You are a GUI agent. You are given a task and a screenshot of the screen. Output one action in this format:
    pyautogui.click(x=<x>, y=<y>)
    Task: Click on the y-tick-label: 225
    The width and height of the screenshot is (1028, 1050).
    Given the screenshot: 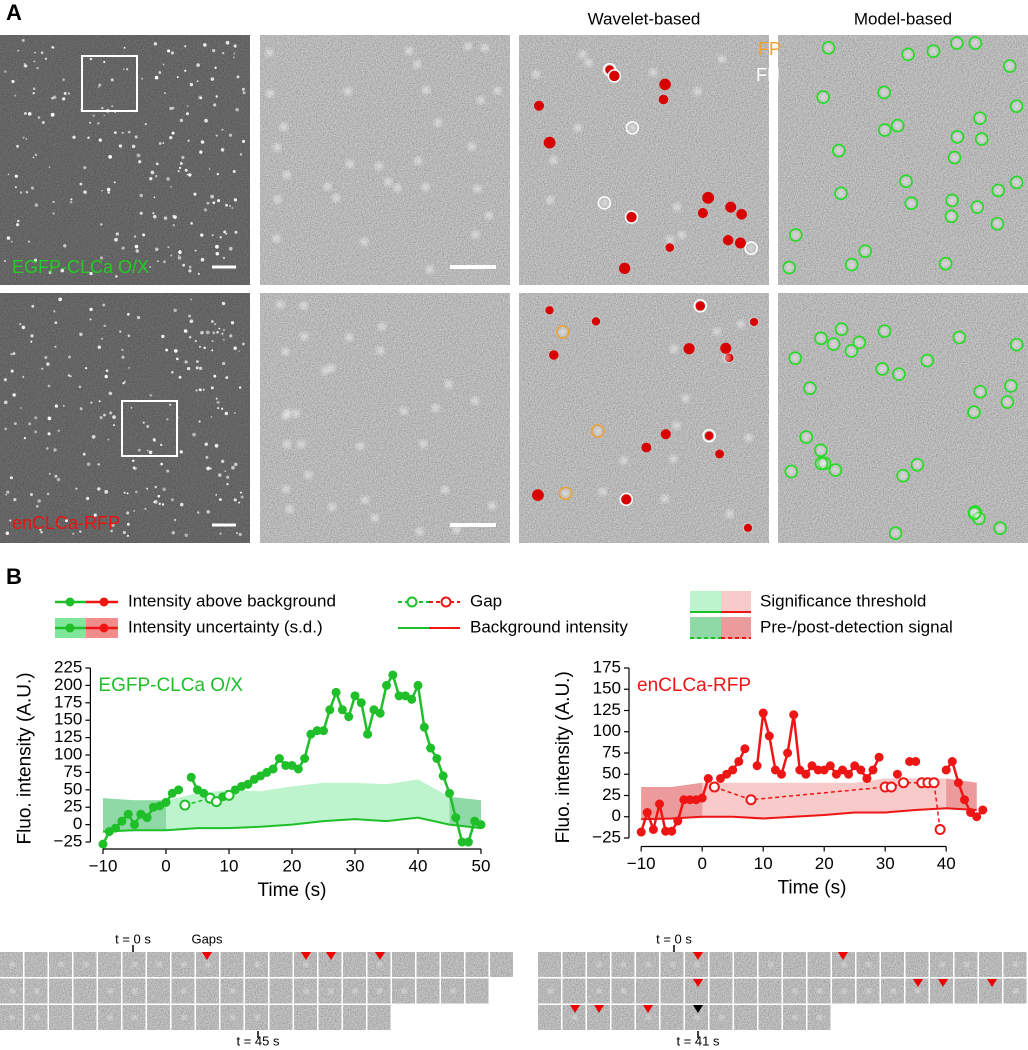 What is the action you would take?
    pyautogui.click(x=68, y=666)
    